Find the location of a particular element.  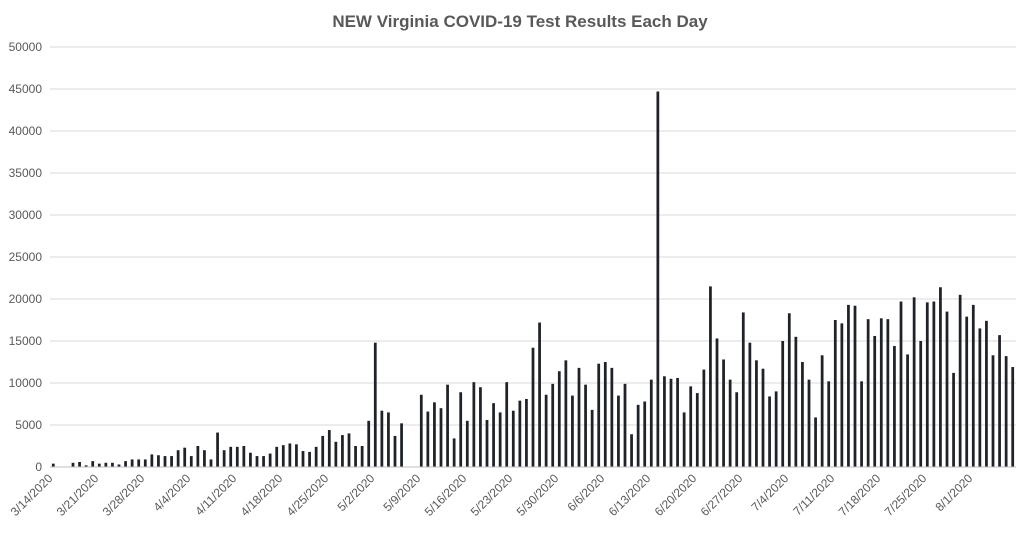

x-tick-label: 5/23/2020 is located at coordinates (492, 495).